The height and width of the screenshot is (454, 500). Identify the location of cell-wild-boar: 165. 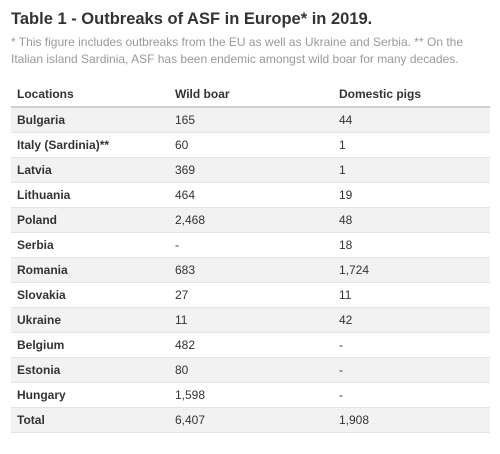
(251, 120).